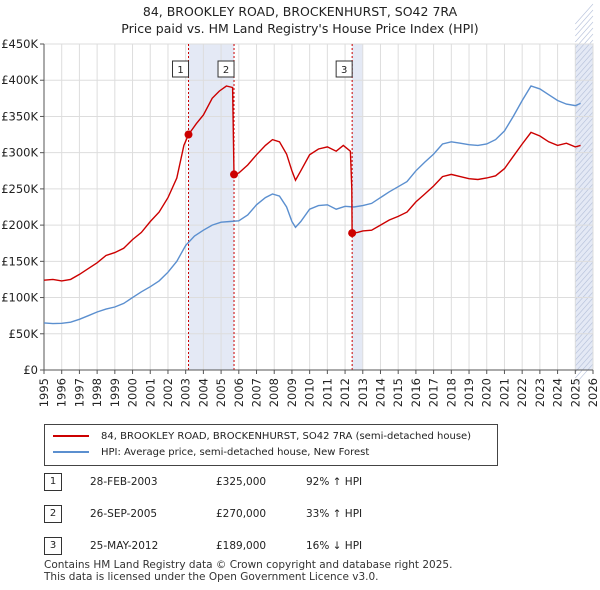  I want to click on legend-swatch-hpi, so click(71, 452).